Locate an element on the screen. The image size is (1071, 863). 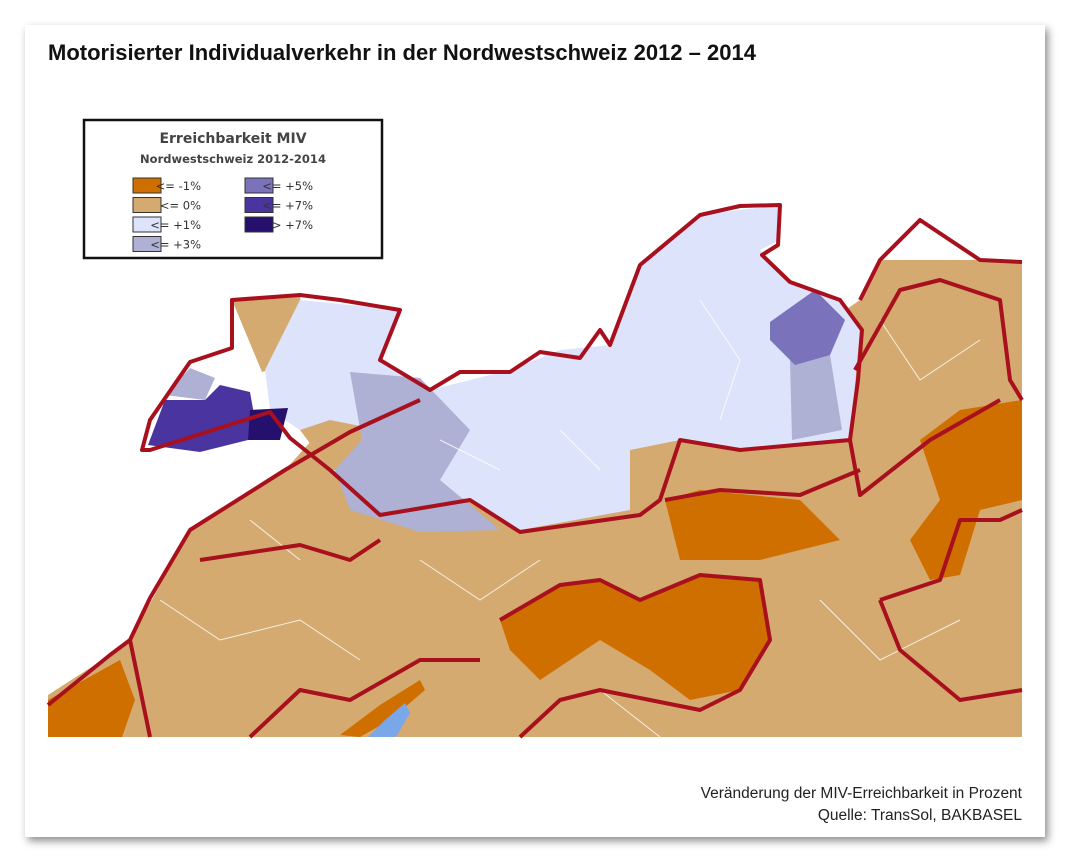
legend-label: > +7% is located at coordinates (292, 225).